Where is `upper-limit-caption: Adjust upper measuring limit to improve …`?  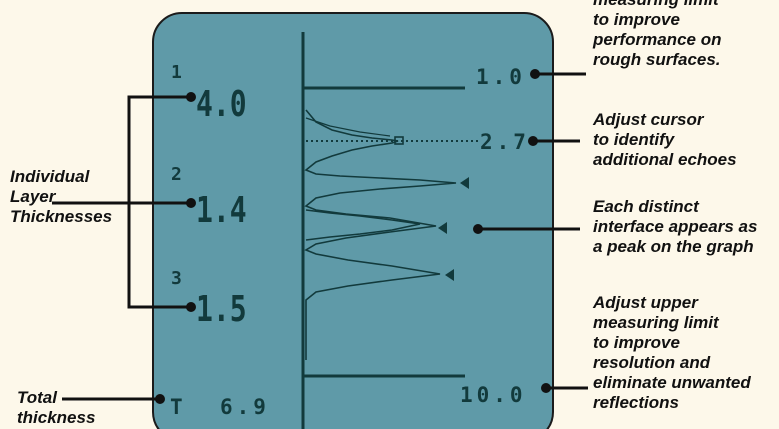 upper-limit-caption: Adjust upper measuring limit to improve … is located at coordinates (672, 352).